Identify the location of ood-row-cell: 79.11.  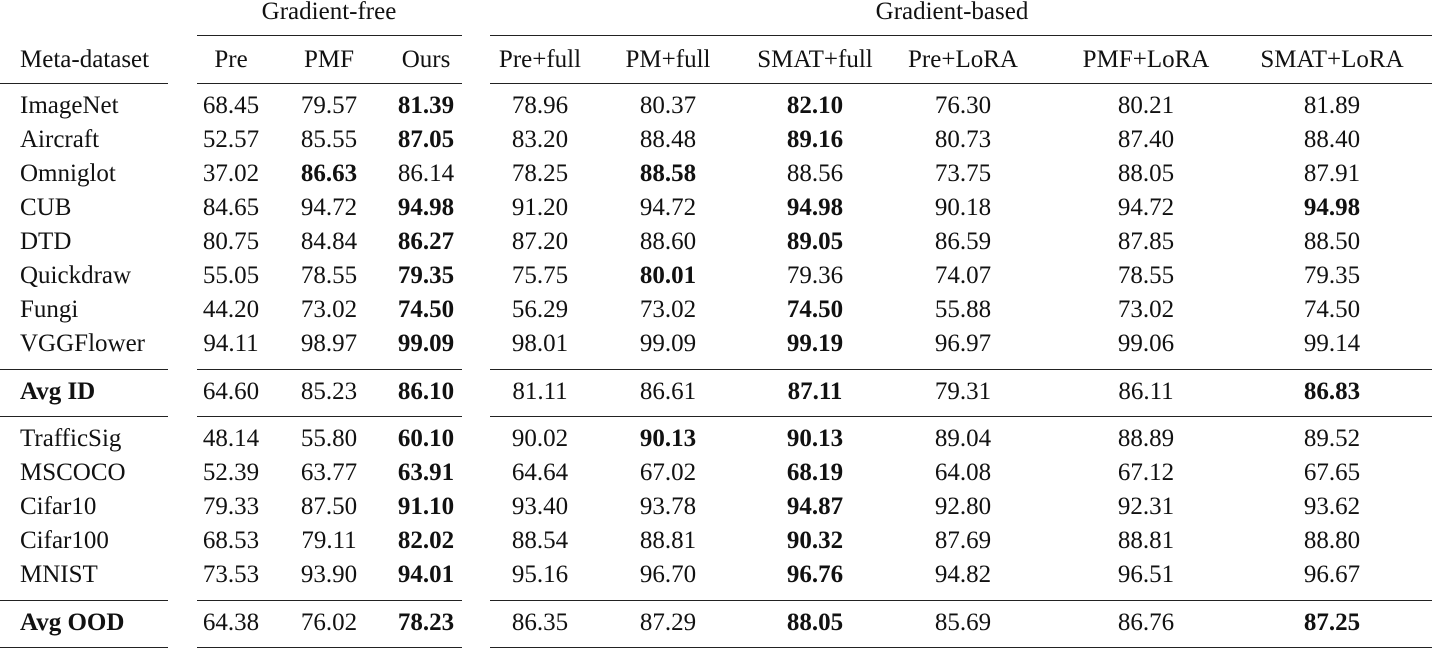
(329, 540).